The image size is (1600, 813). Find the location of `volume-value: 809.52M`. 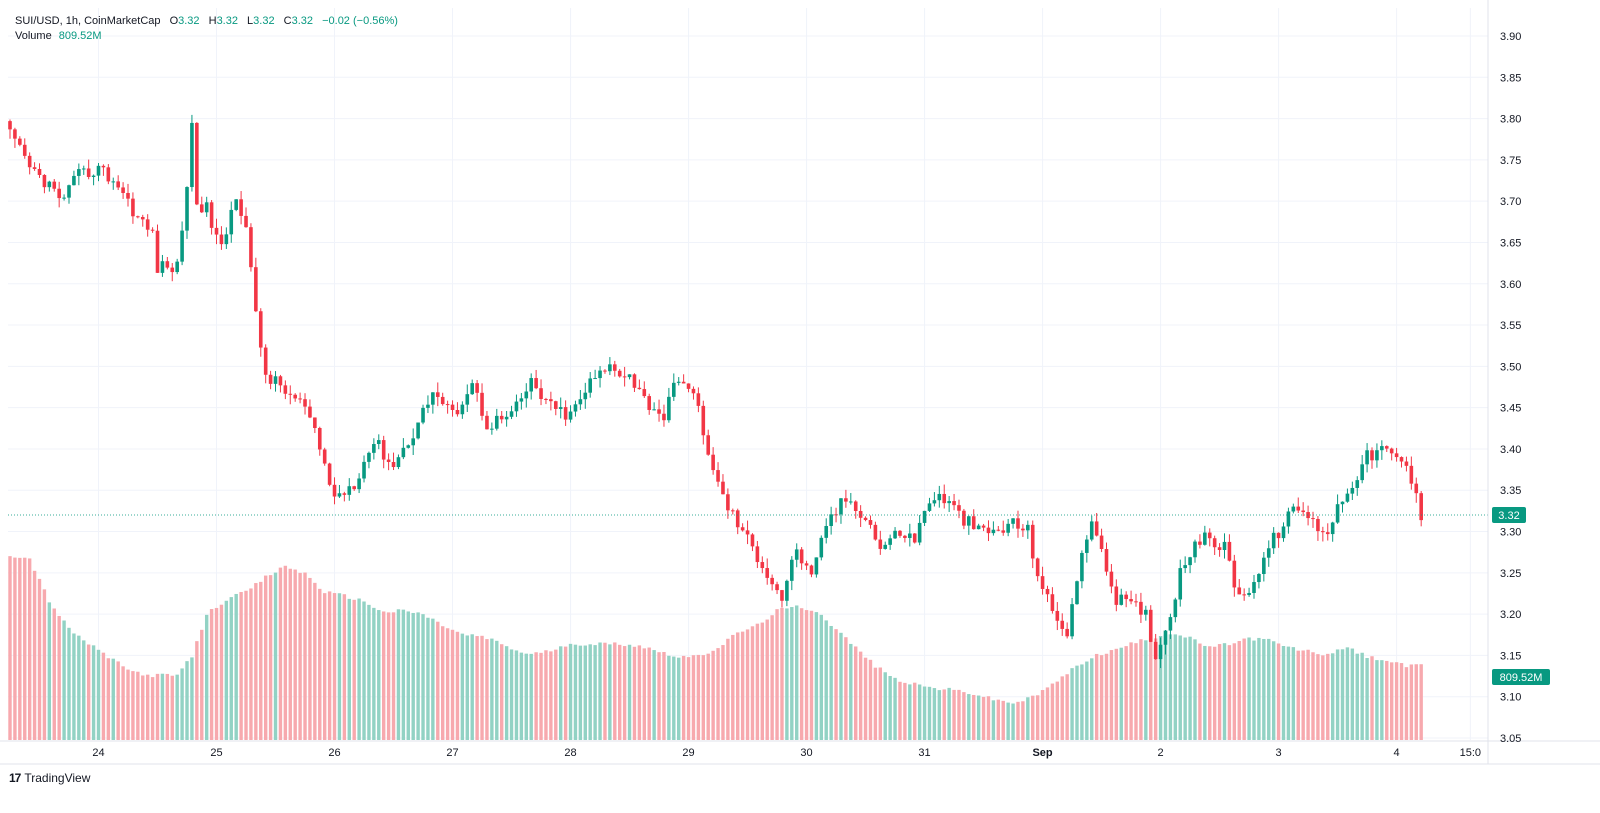

volume-value: 809.52M is located at coordinates (80, 36).